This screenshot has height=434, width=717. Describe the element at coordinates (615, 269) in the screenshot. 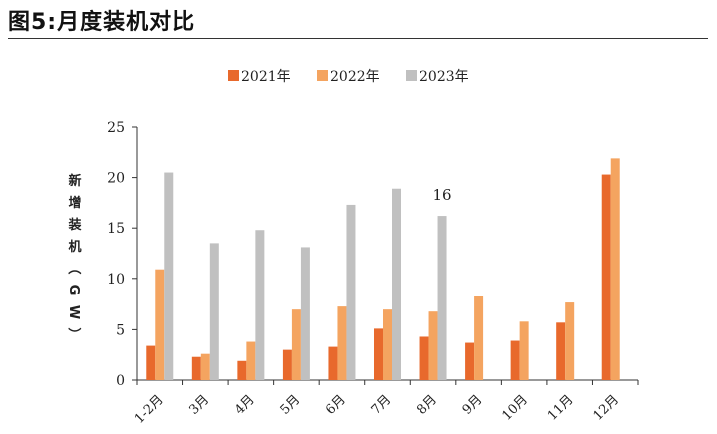

I see `bar-2022年-12月` at that location.